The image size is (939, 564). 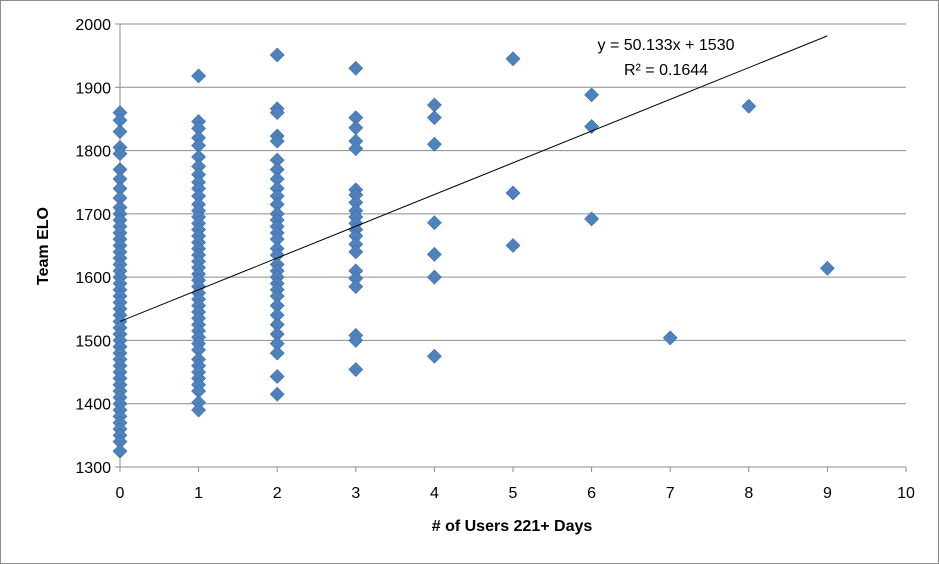 I want to click on y-axis-title: Team ELO, so click(x=43, y=246).